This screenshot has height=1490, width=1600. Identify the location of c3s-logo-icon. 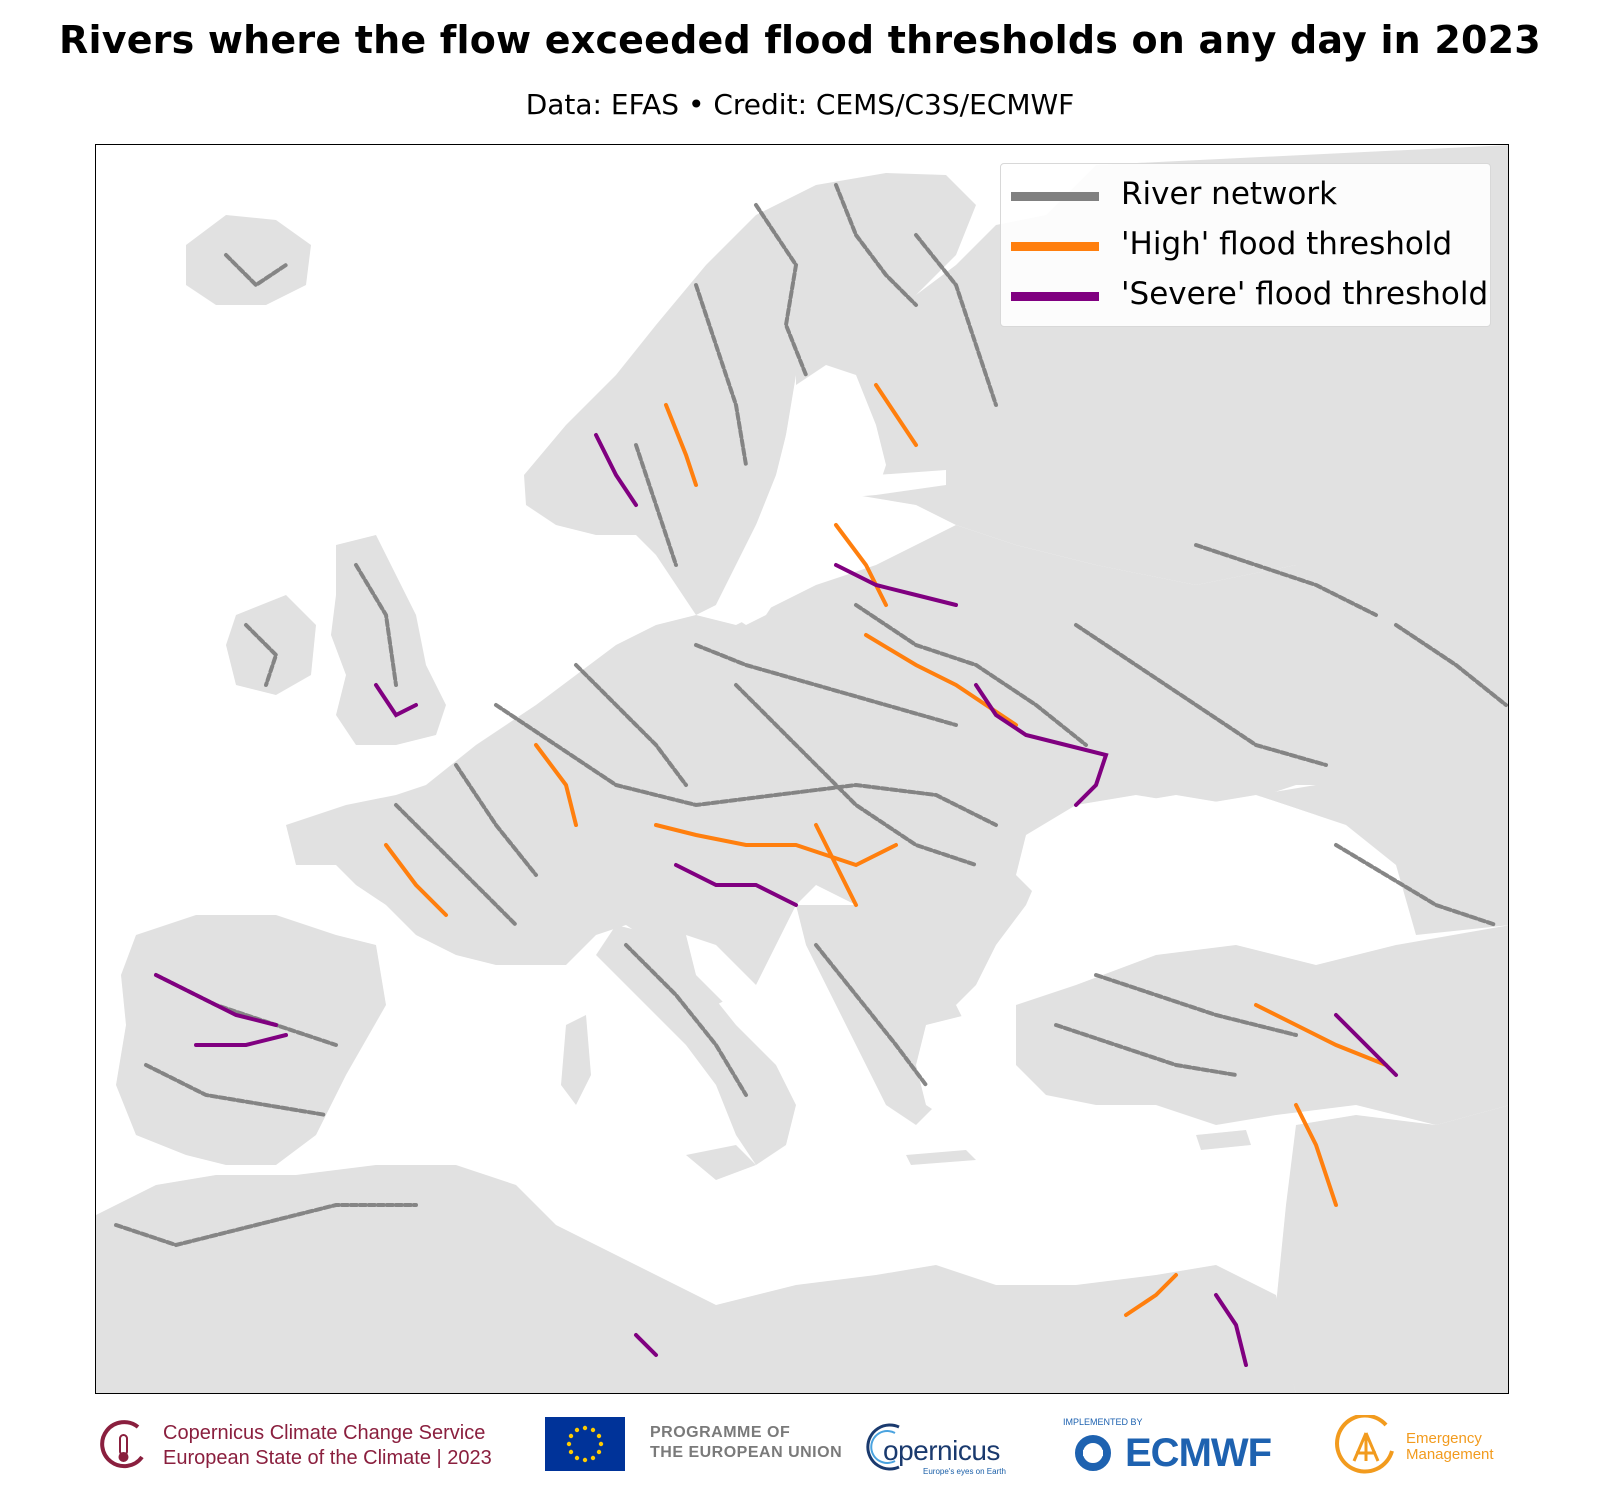
(122, 1444).